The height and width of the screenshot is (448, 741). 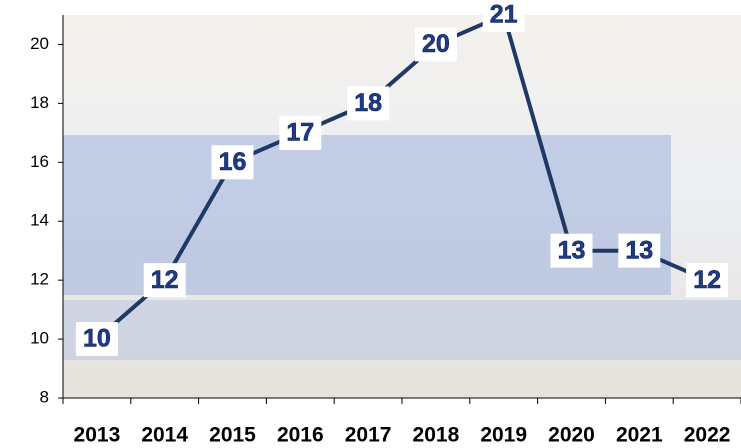 What do you see at coordinates (368, 435) in the screenshot?
I see `x-tick-label: 2017` at bounding box center [368, 435].